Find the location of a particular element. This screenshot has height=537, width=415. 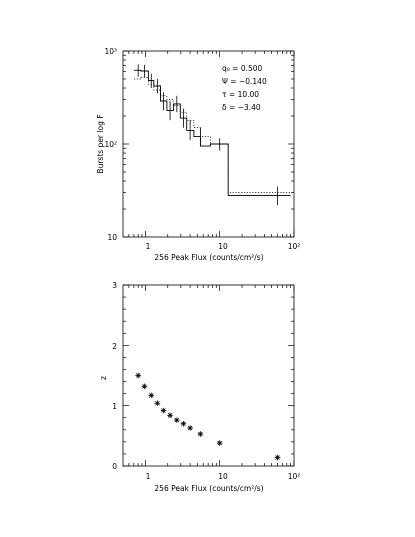

dotted-histogram-line is located at coordinates (212, 135).